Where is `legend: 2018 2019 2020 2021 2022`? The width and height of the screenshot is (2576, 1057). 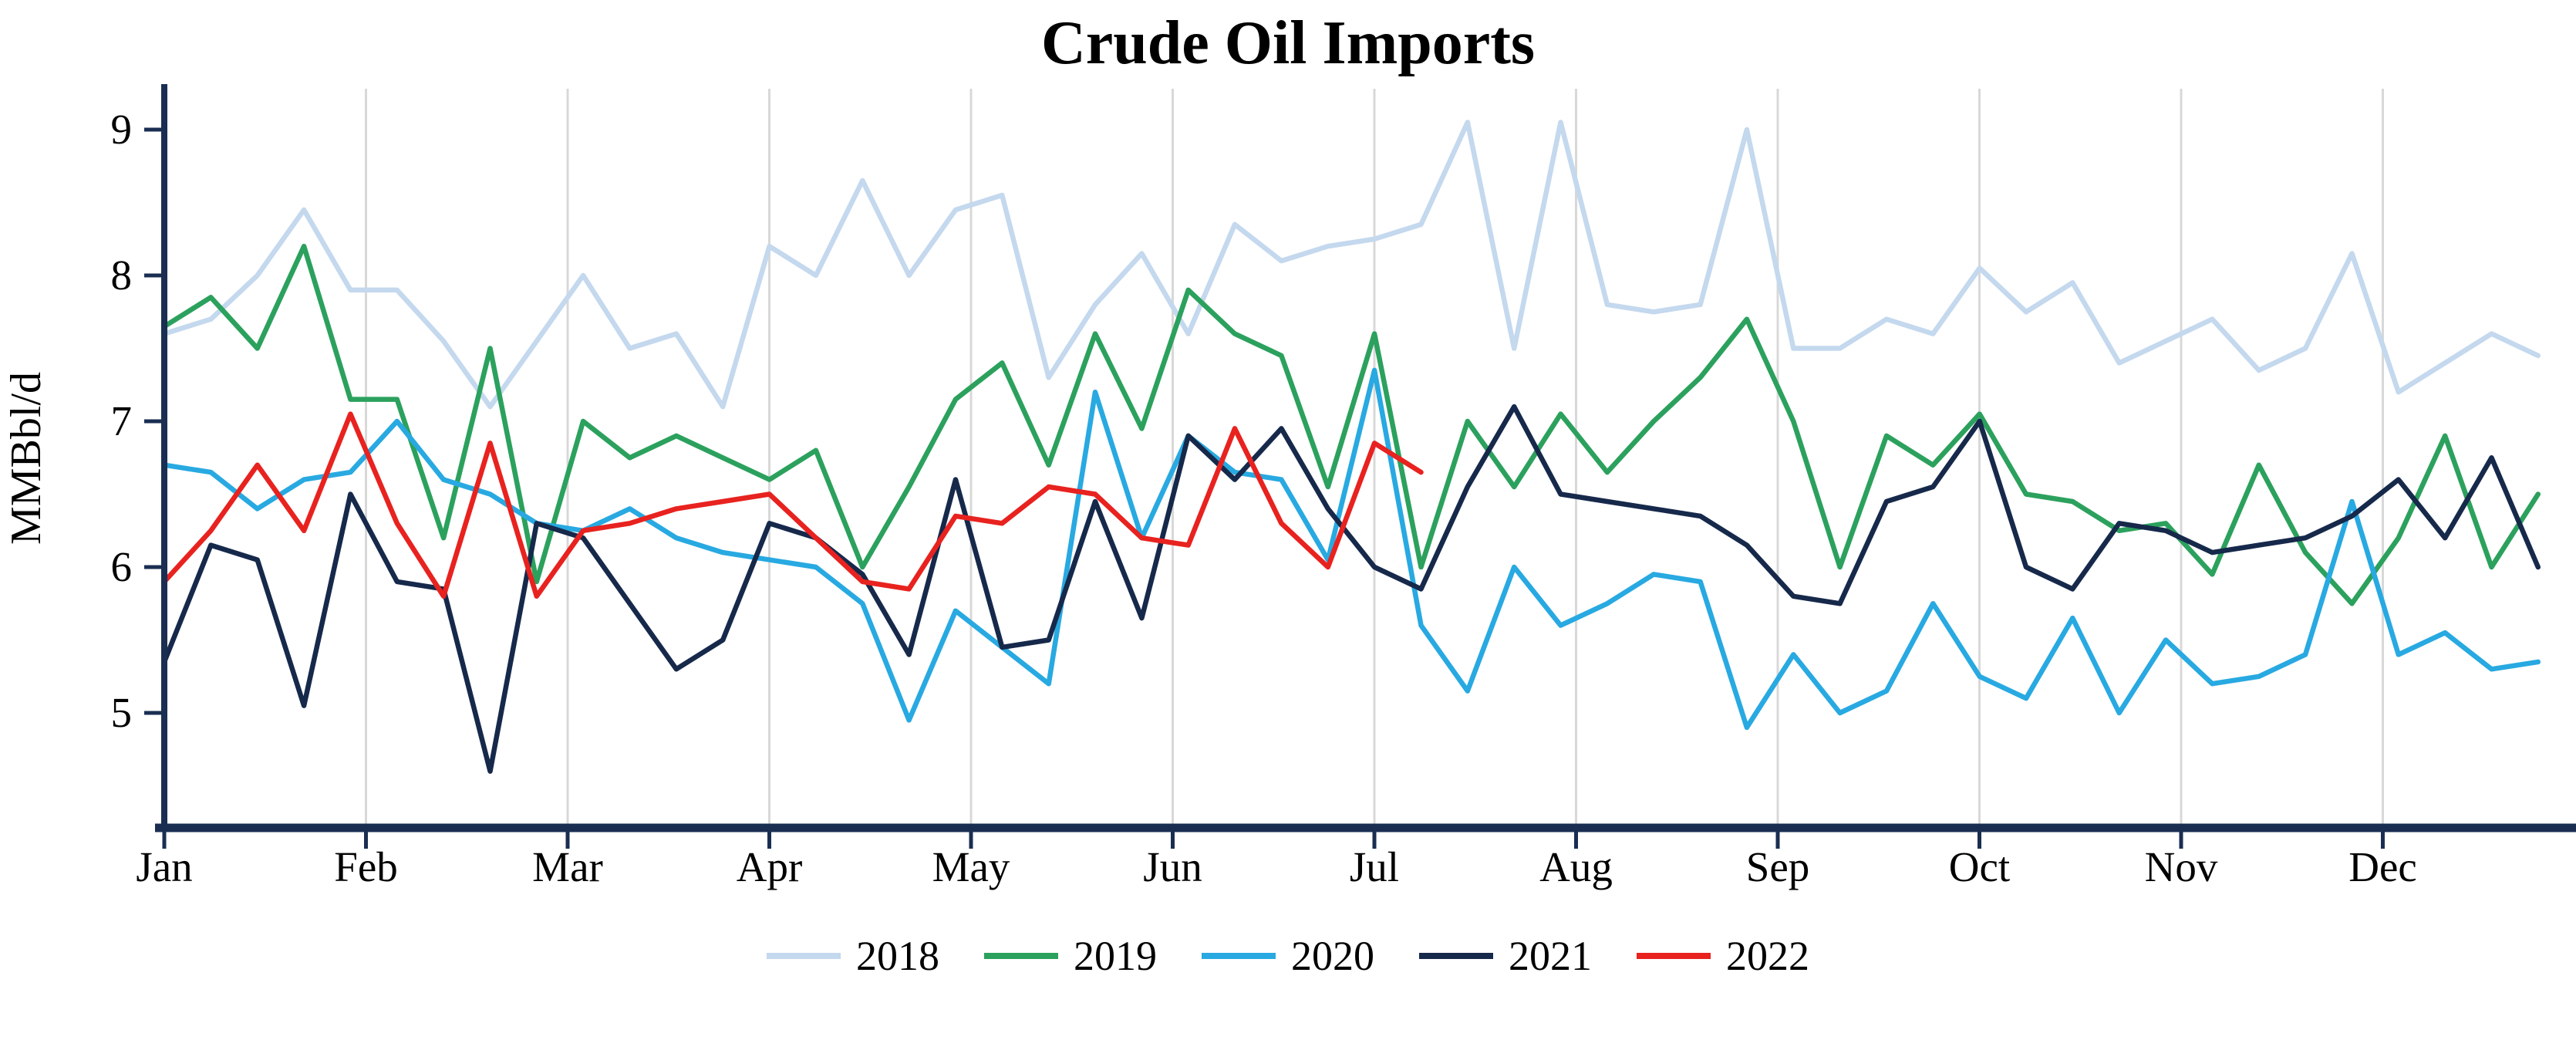
legend: 2018 2019 2020 2021 2022 is located at coordinates (1288, 956).